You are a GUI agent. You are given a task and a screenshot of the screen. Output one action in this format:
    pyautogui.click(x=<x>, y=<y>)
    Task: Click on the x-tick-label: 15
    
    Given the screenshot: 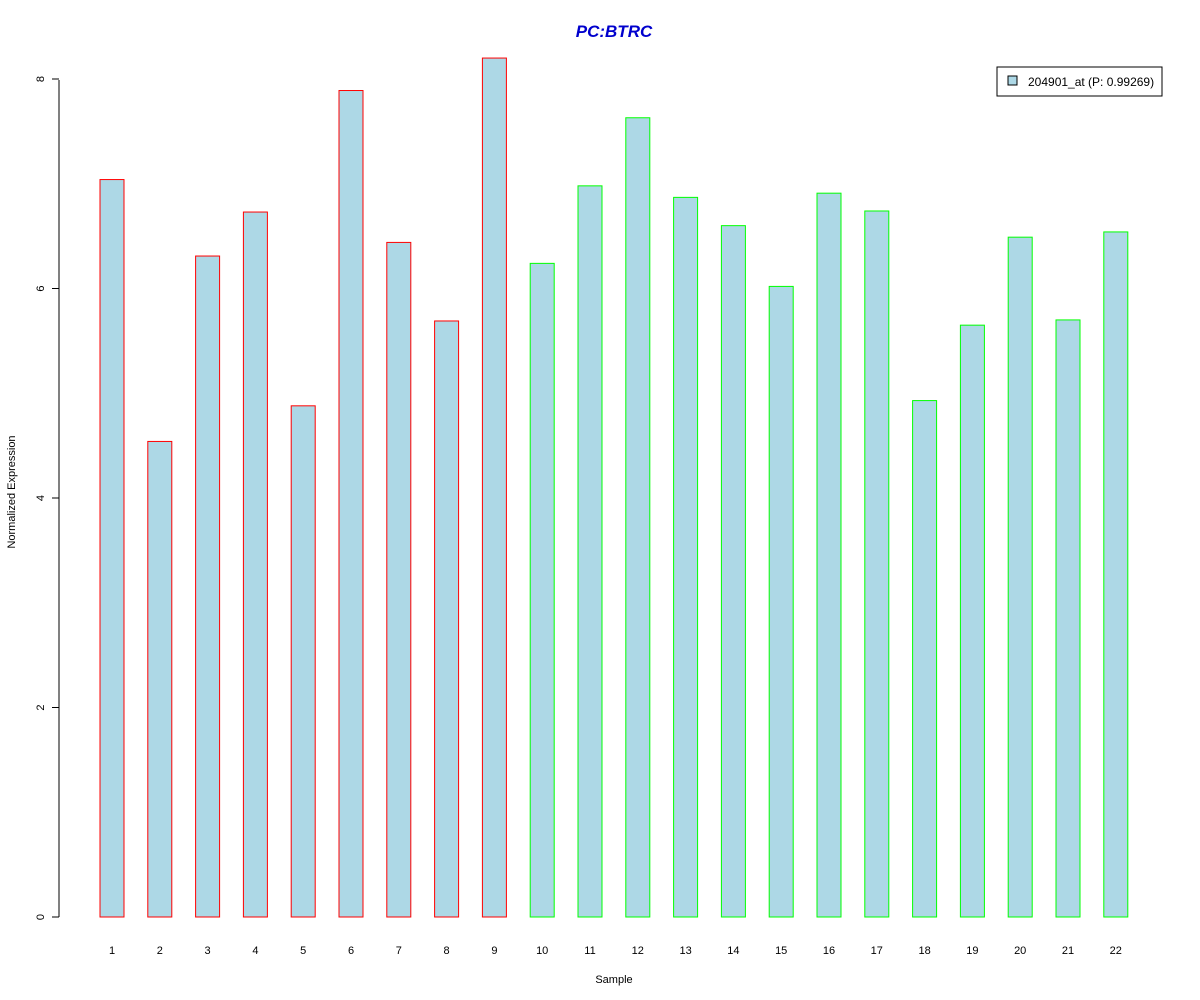 What is the action you would take?
    pyautogui.click(x=781, y=951)
    